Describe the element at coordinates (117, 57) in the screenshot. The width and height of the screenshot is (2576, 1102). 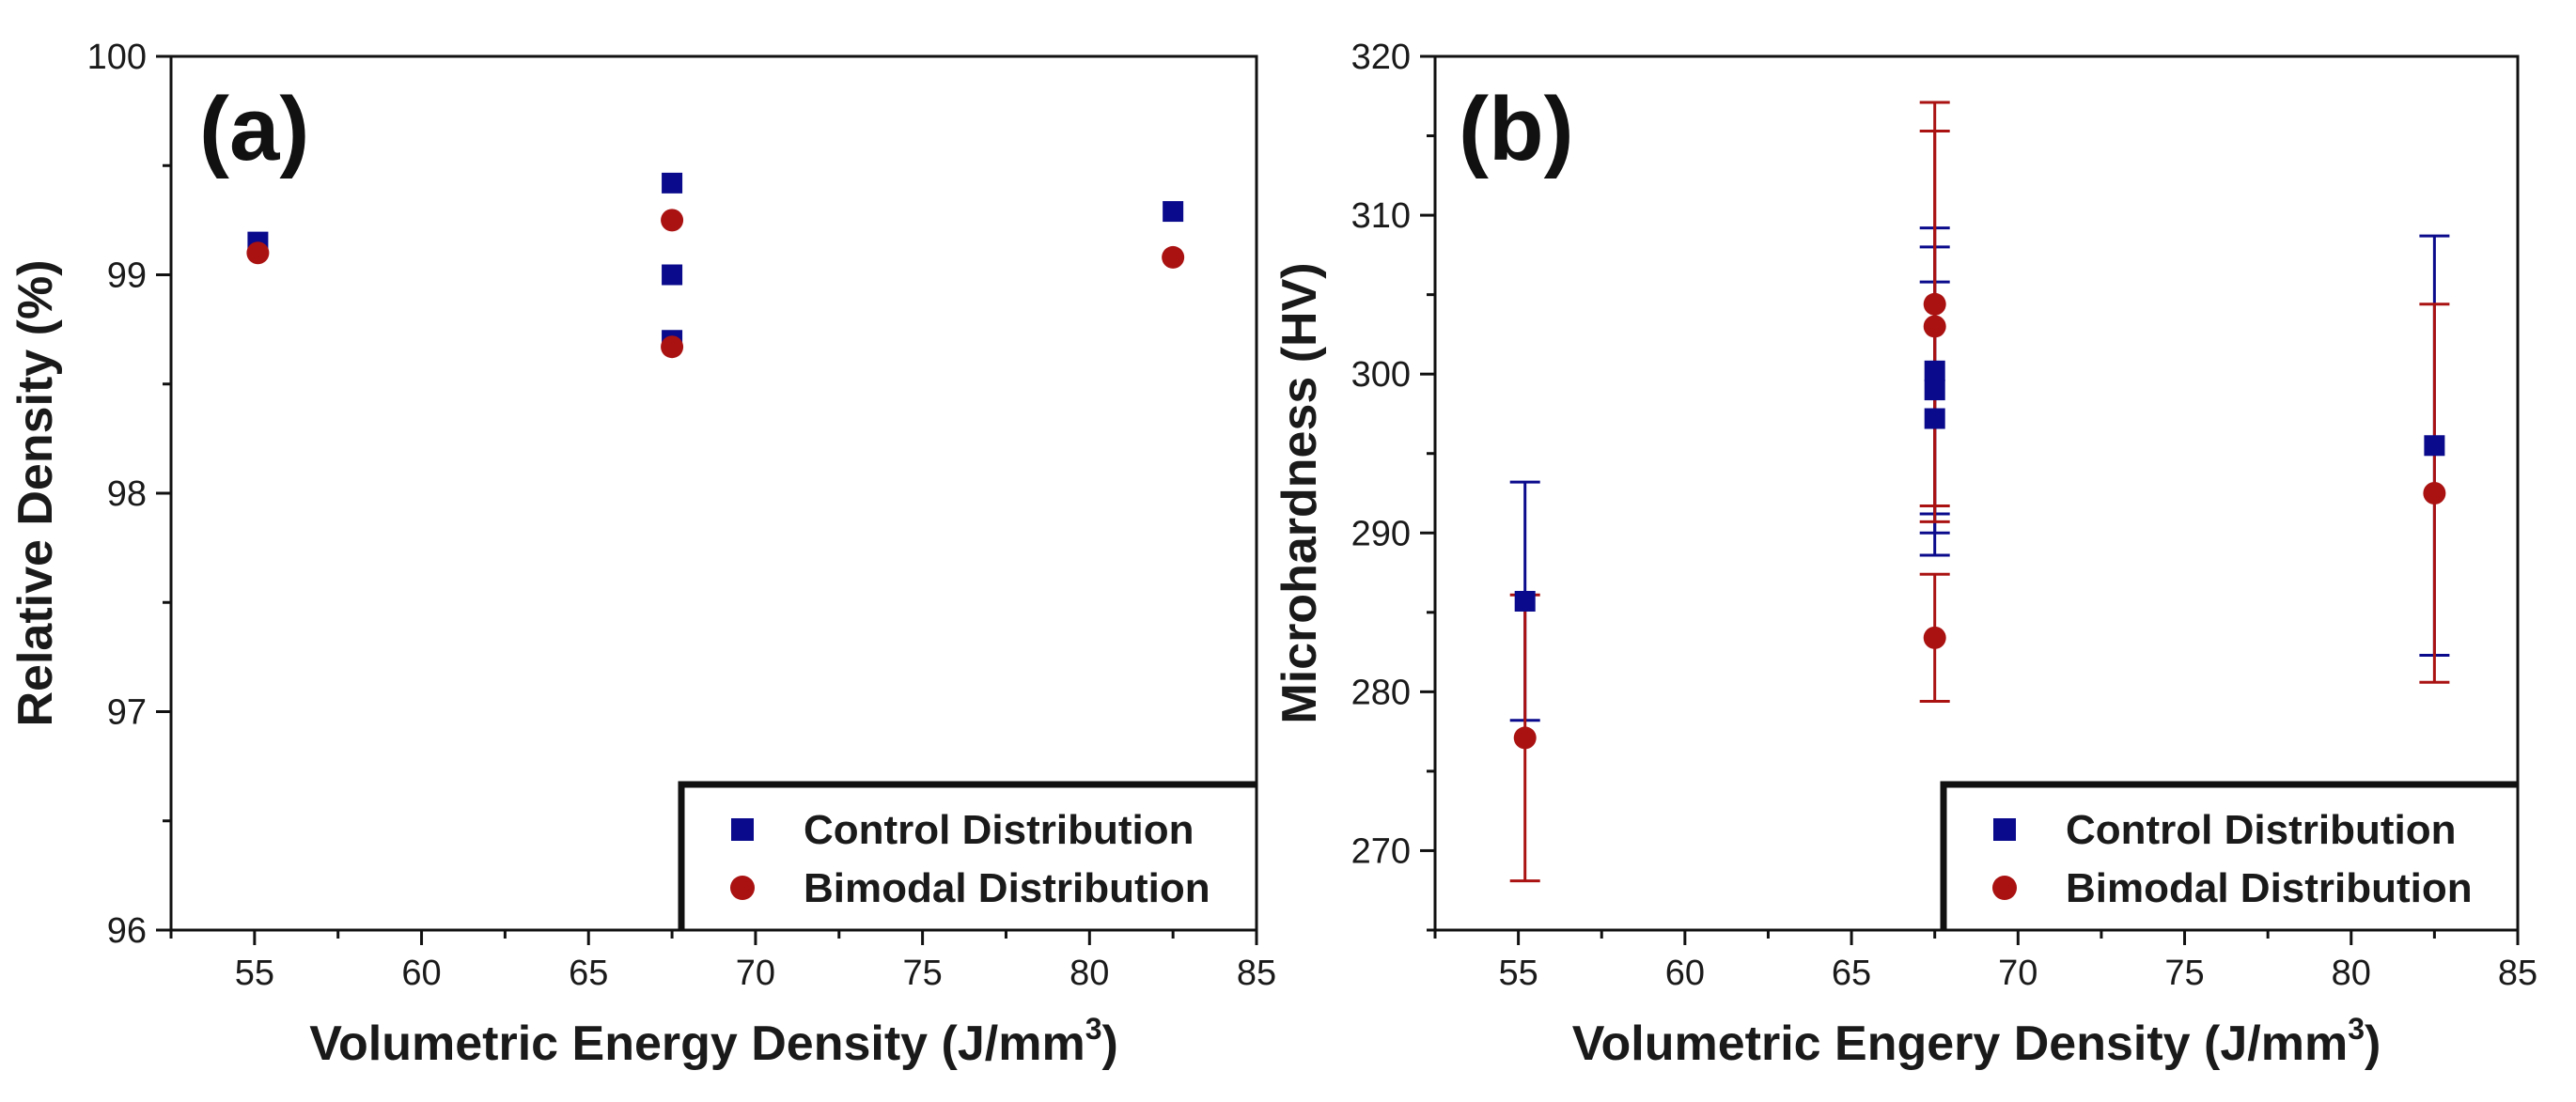
I see `panel-a-y-tick-label: 100` at that location.